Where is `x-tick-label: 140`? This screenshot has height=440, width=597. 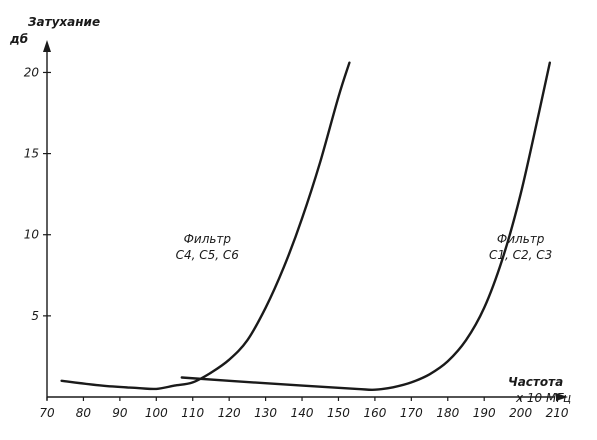
x-tick-label: 140 is located at coordinates (302, 413).